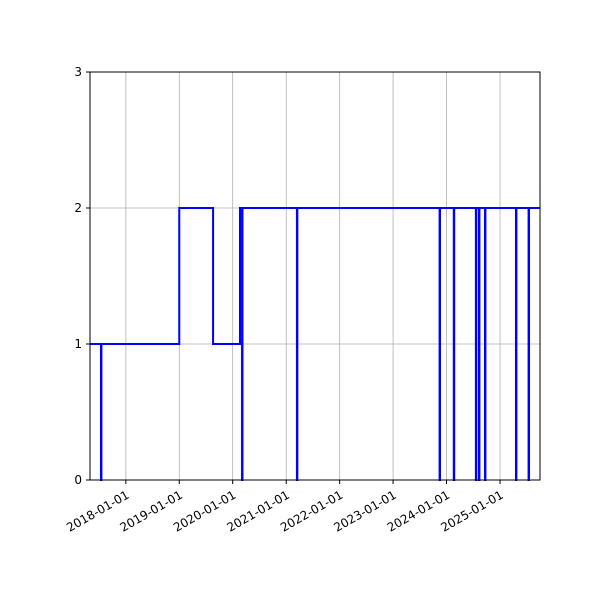 The image size is (600, 600). I want to click on y-tick-label: 2, so click(78, 208).